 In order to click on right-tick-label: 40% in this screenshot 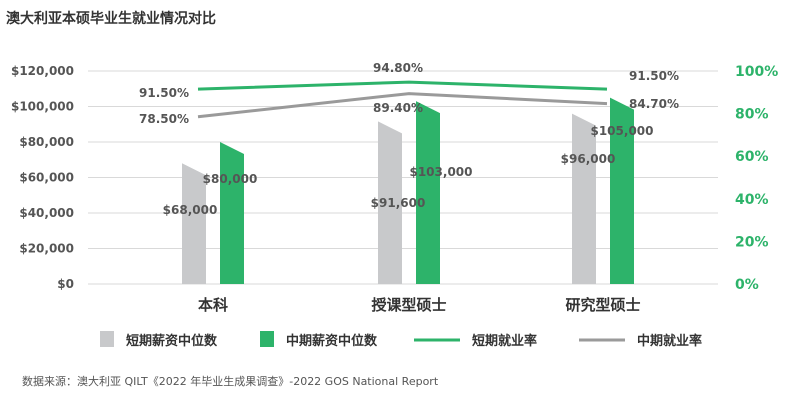, I will do `click(752, 200)`.